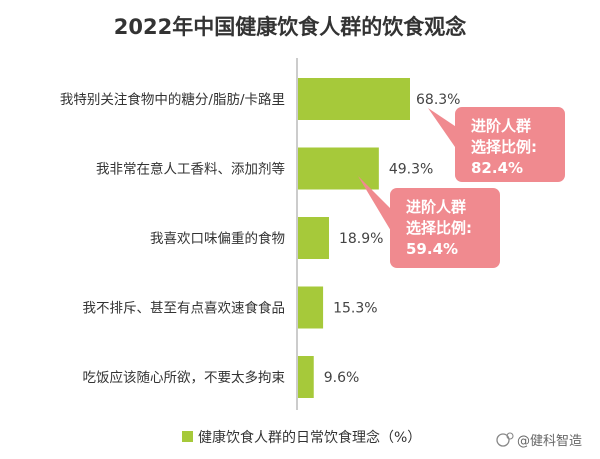 The image size is (600, 459). I want to click on data-label: 49.3%, so click(411, 170).